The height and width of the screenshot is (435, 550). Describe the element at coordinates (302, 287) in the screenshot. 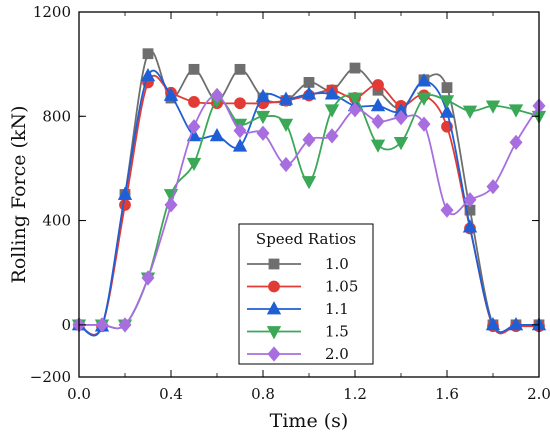

I see `legend-item-1.05: 1.05` at that location.